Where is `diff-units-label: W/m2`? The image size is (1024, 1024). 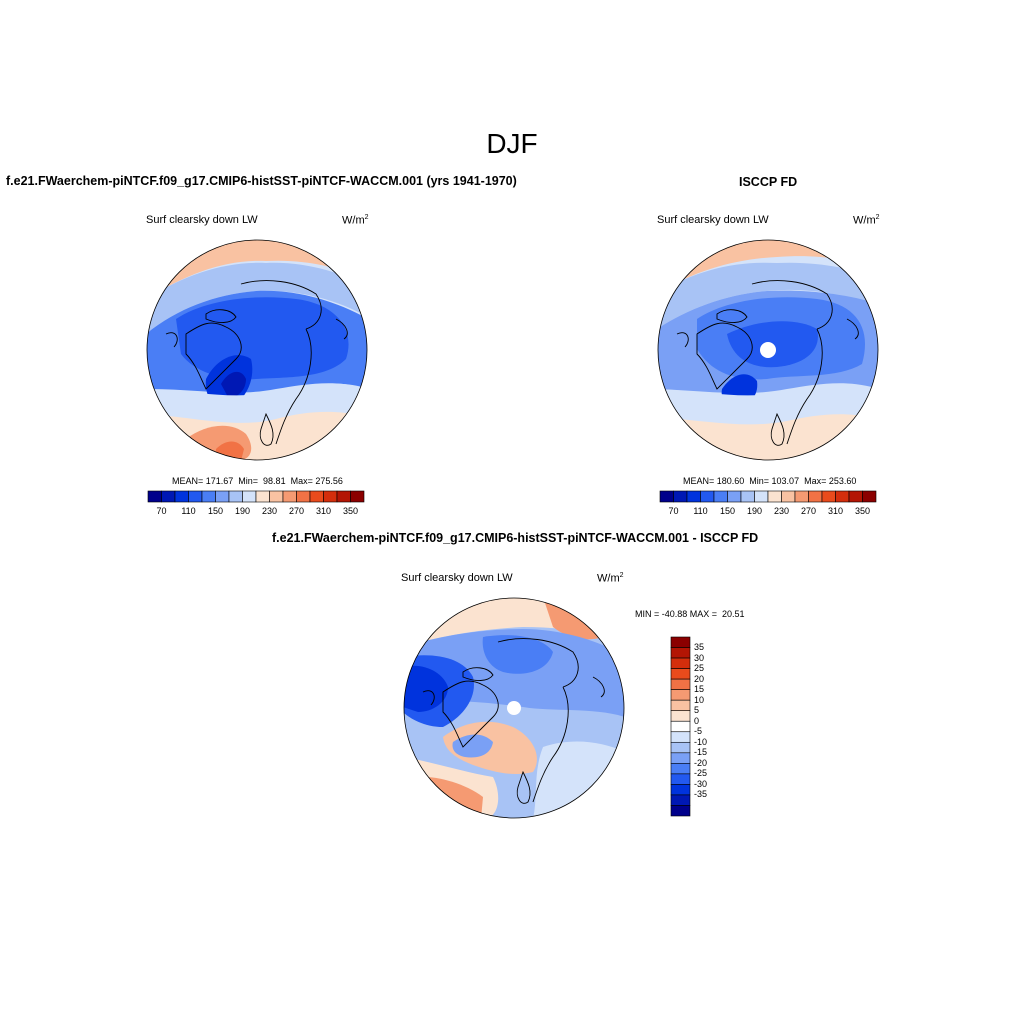 diff-units-label: W/m2 is located at coordinates (610, 578).